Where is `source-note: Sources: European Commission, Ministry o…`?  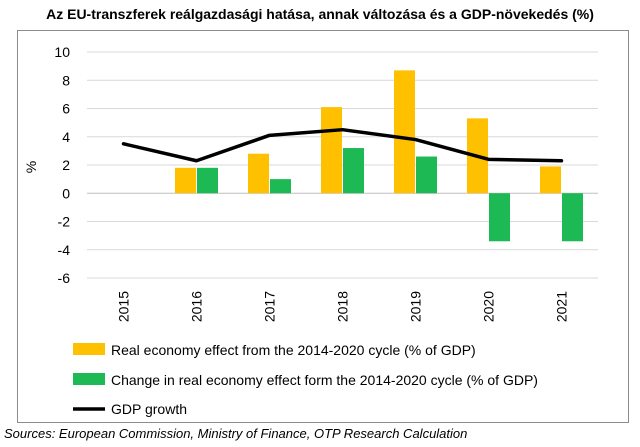
source-note: Sources: European Commission, Ministry o… is located at coordinates (236, 433).